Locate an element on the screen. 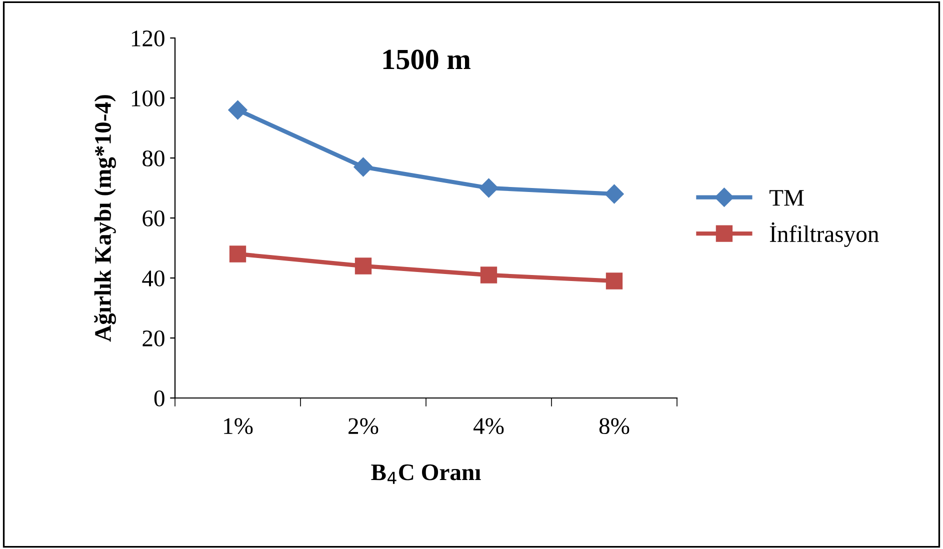 The height and width of the screenshot is (549, 943). y-axis-title: Ağırlık Kaybı (mg*10-4) is located at coordinates (105, 218).